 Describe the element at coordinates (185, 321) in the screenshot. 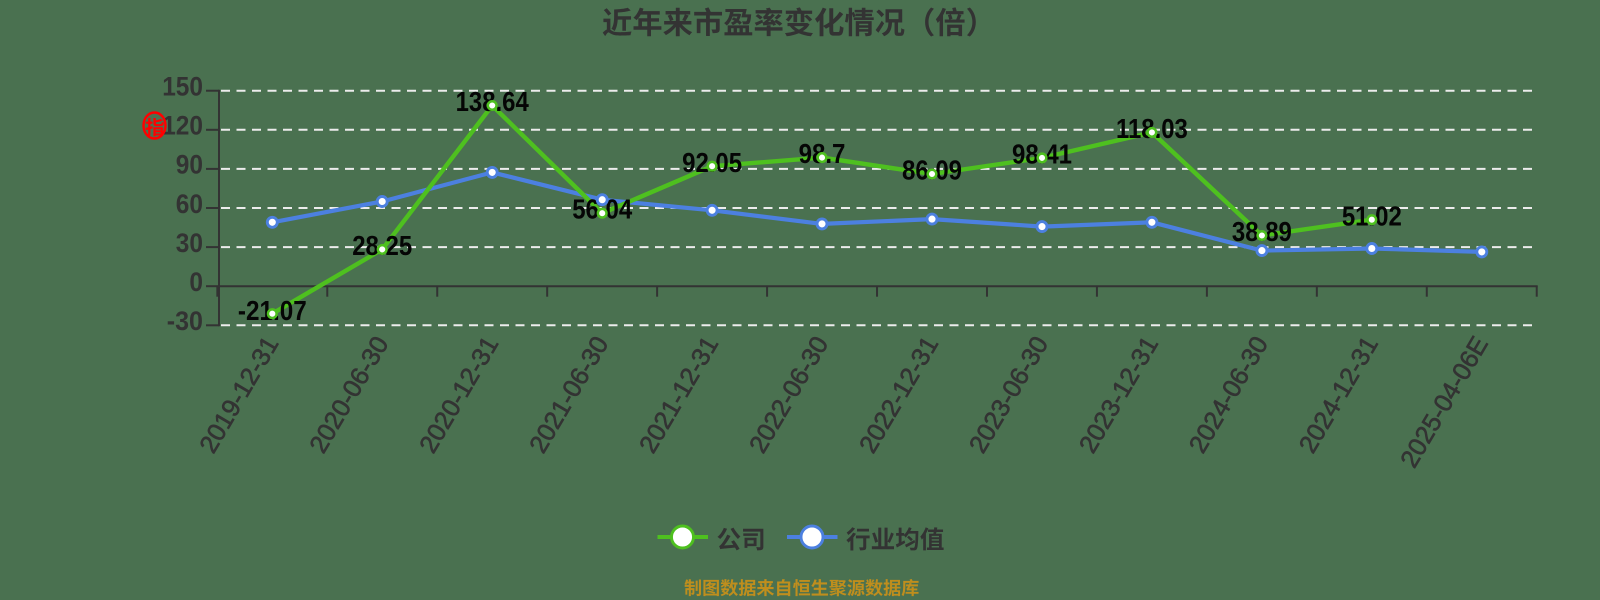

I see `svg-text: -30` at that location.